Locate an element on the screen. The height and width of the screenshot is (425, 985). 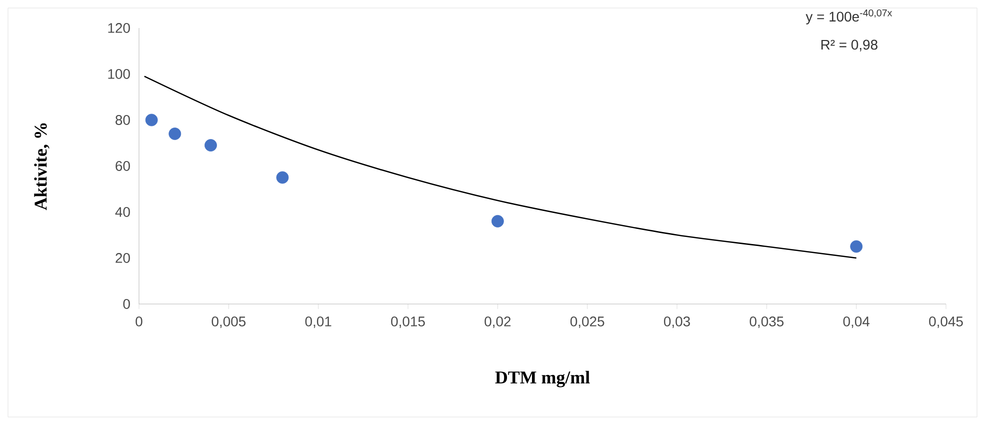
x-tick-label: 0 is located at coordinates (139, 321).